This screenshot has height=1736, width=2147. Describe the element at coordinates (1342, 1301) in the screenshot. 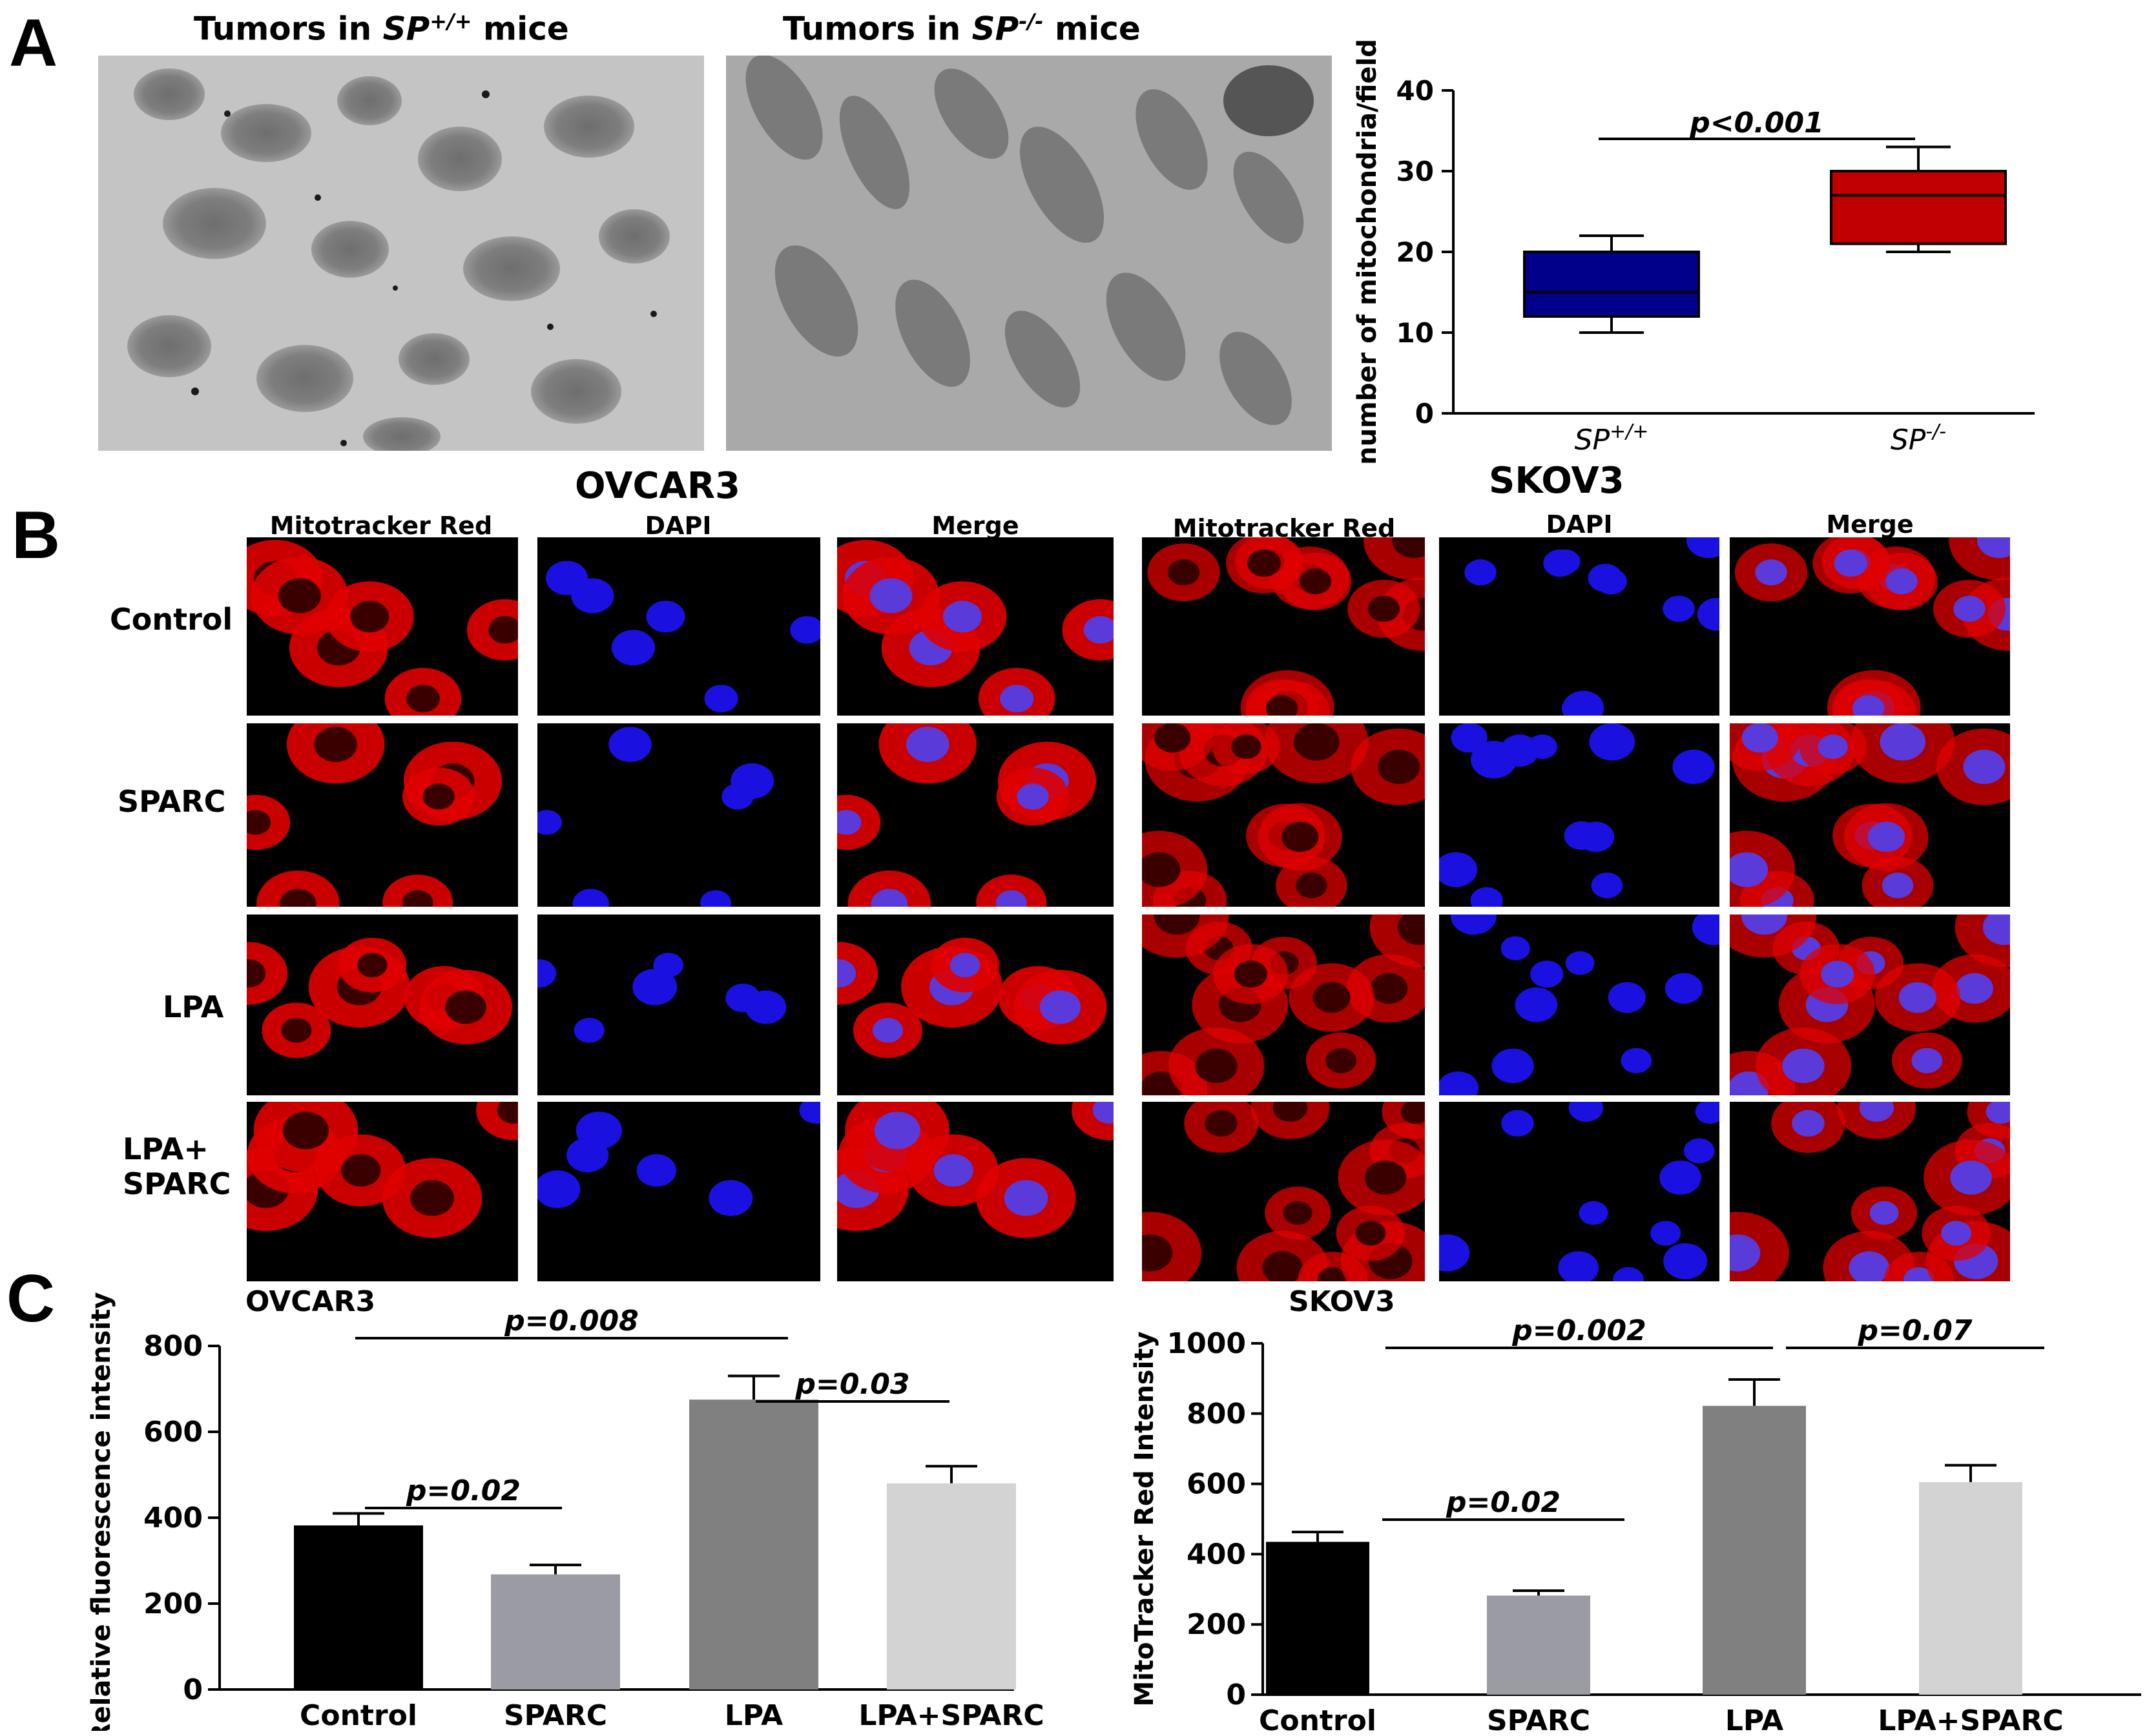

I see `chart-title: SKOV3` at that location.